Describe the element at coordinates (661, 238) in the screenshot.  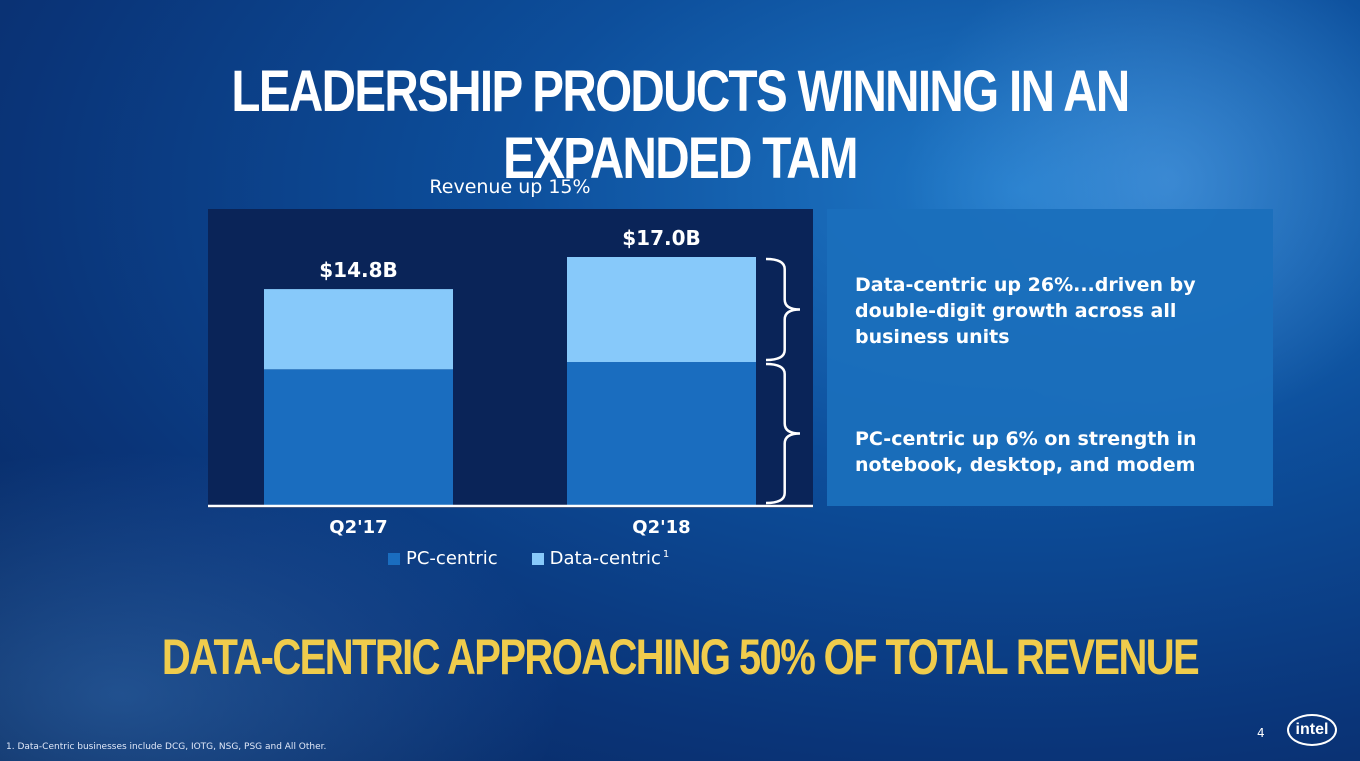
I see `bar-total-label: $17.0B` at that location.